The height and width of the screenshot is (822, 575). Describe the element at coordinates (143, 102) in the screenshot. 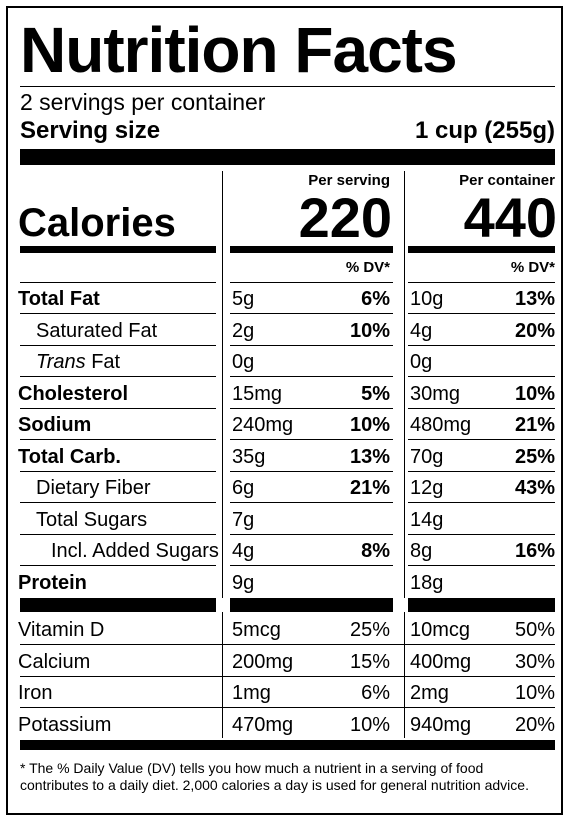

I see `servings-per-container: 2 servings per container` at that location.